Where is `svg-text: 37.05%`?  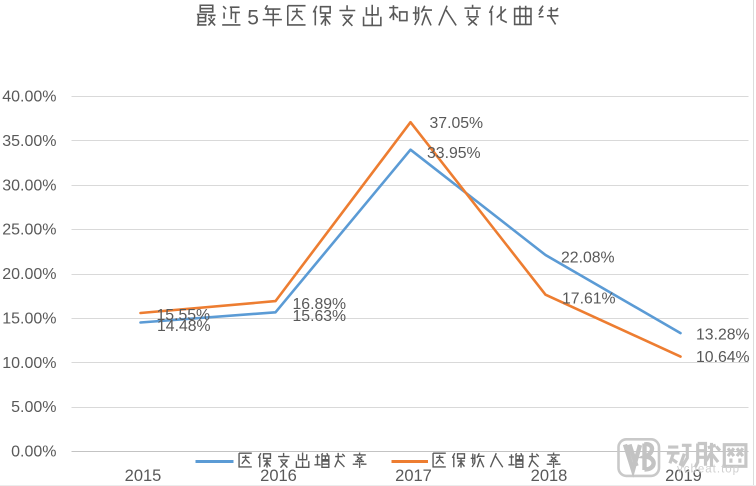
svg-text: 37.05% is located at coordinates (457, 123).